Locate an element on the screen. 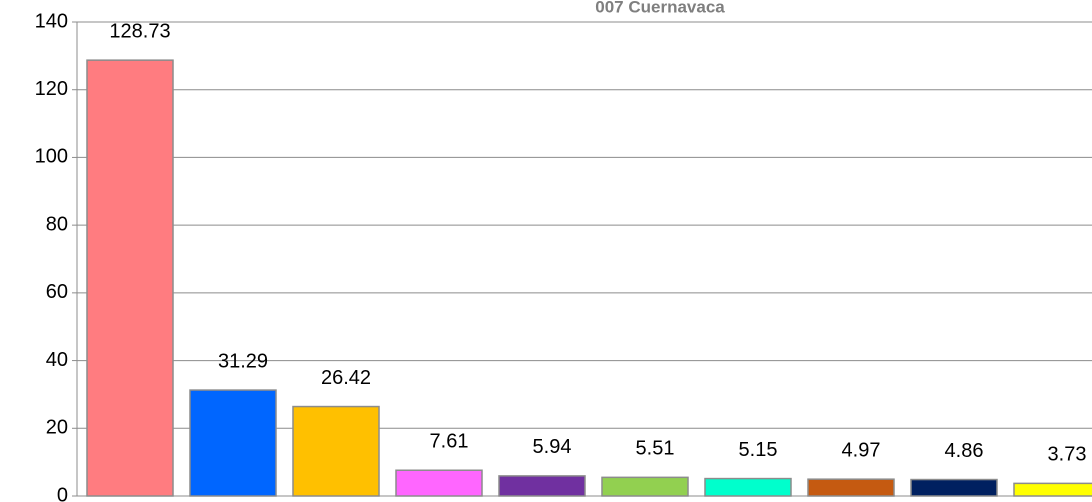 The width and height of the screenshot is (1092, 502). value-label: 4.97 is located at coordinates (861, 450).